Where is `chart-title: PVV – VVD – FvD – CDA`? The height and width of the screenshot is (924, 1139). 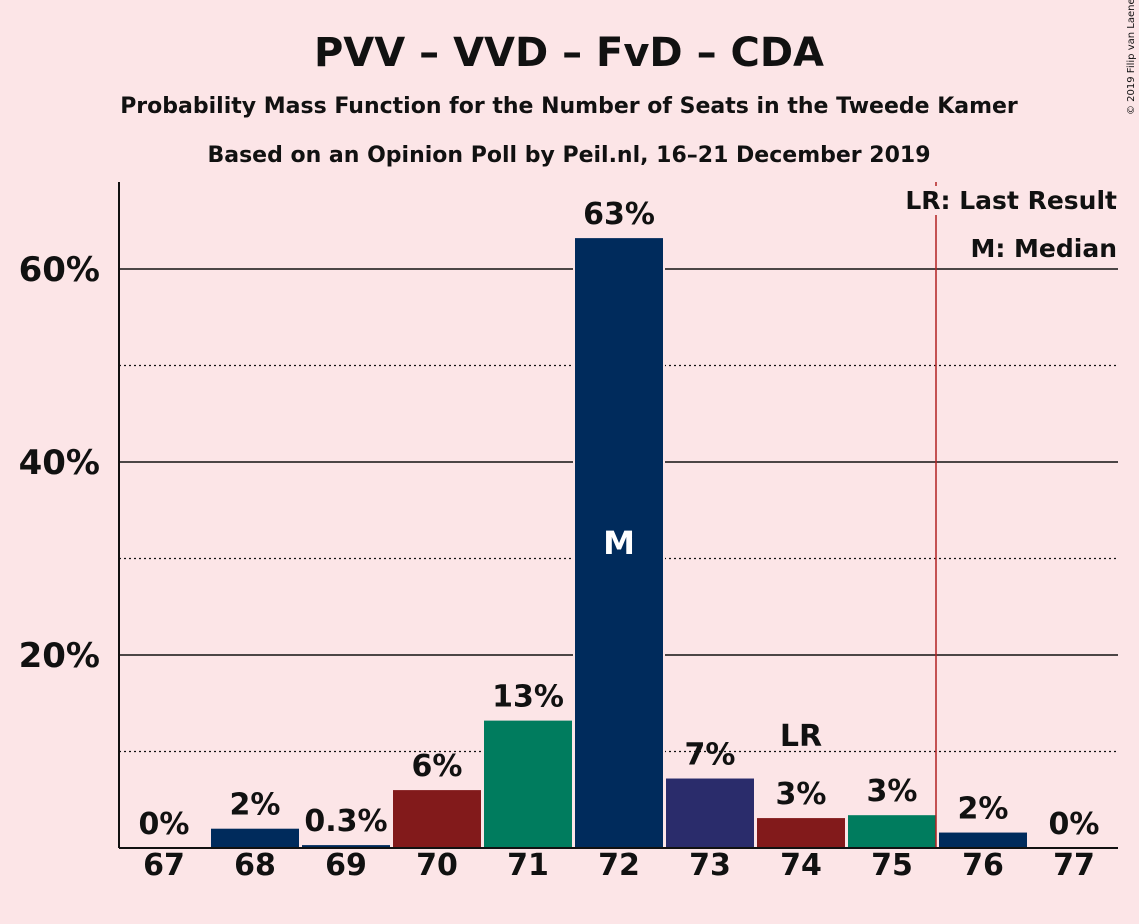 chart-title: PVV – VVD – FvD – CDA is located at coordinates (569, 53).